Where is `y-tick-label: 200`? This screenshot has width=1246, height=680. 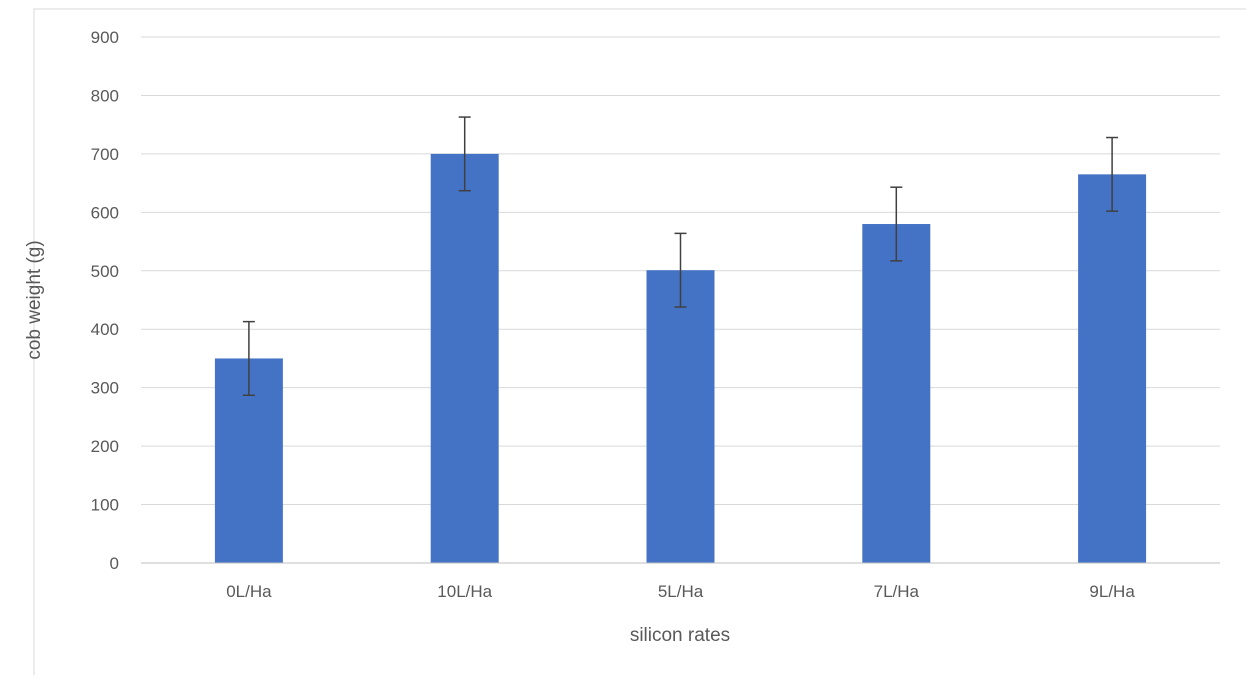 y-tick-label: 200 is located at coordinates (105, 446).